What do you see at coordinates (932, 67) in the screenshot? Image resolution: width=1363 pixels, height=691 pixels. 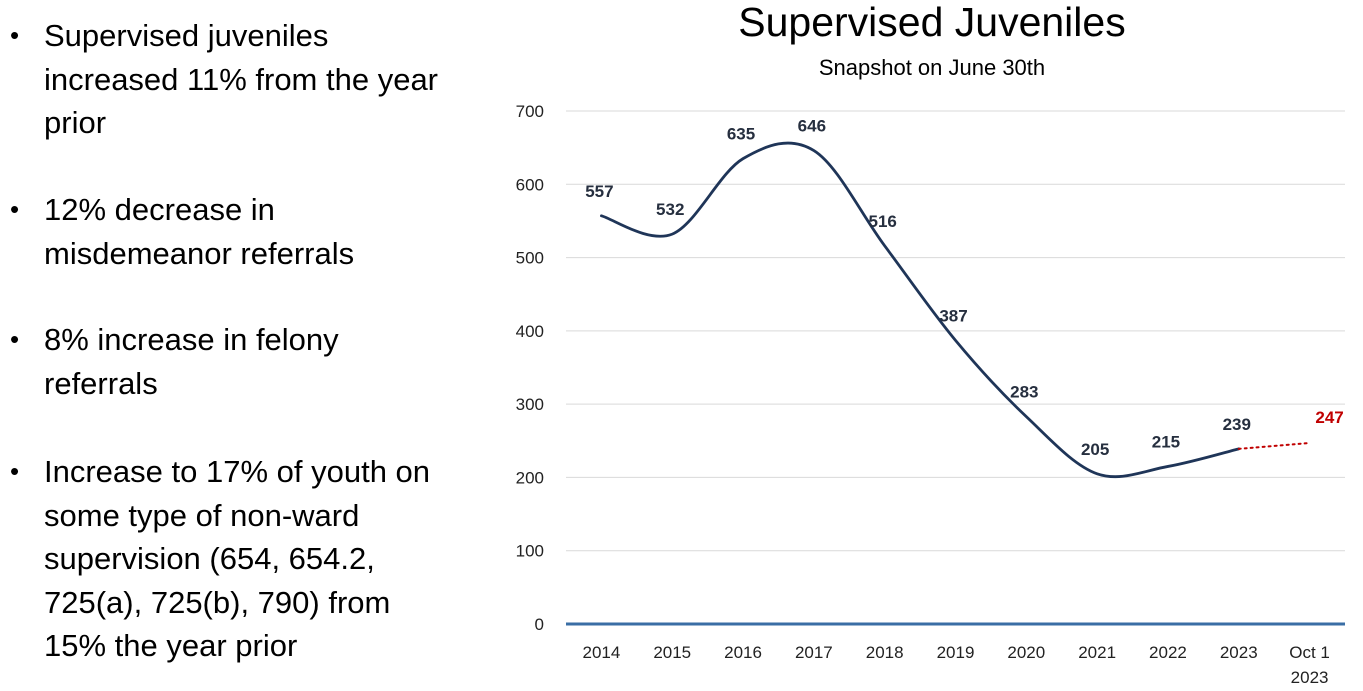 I see `chart-subtitle: Snapshot on June 30th` at bounding box center [932, 67].